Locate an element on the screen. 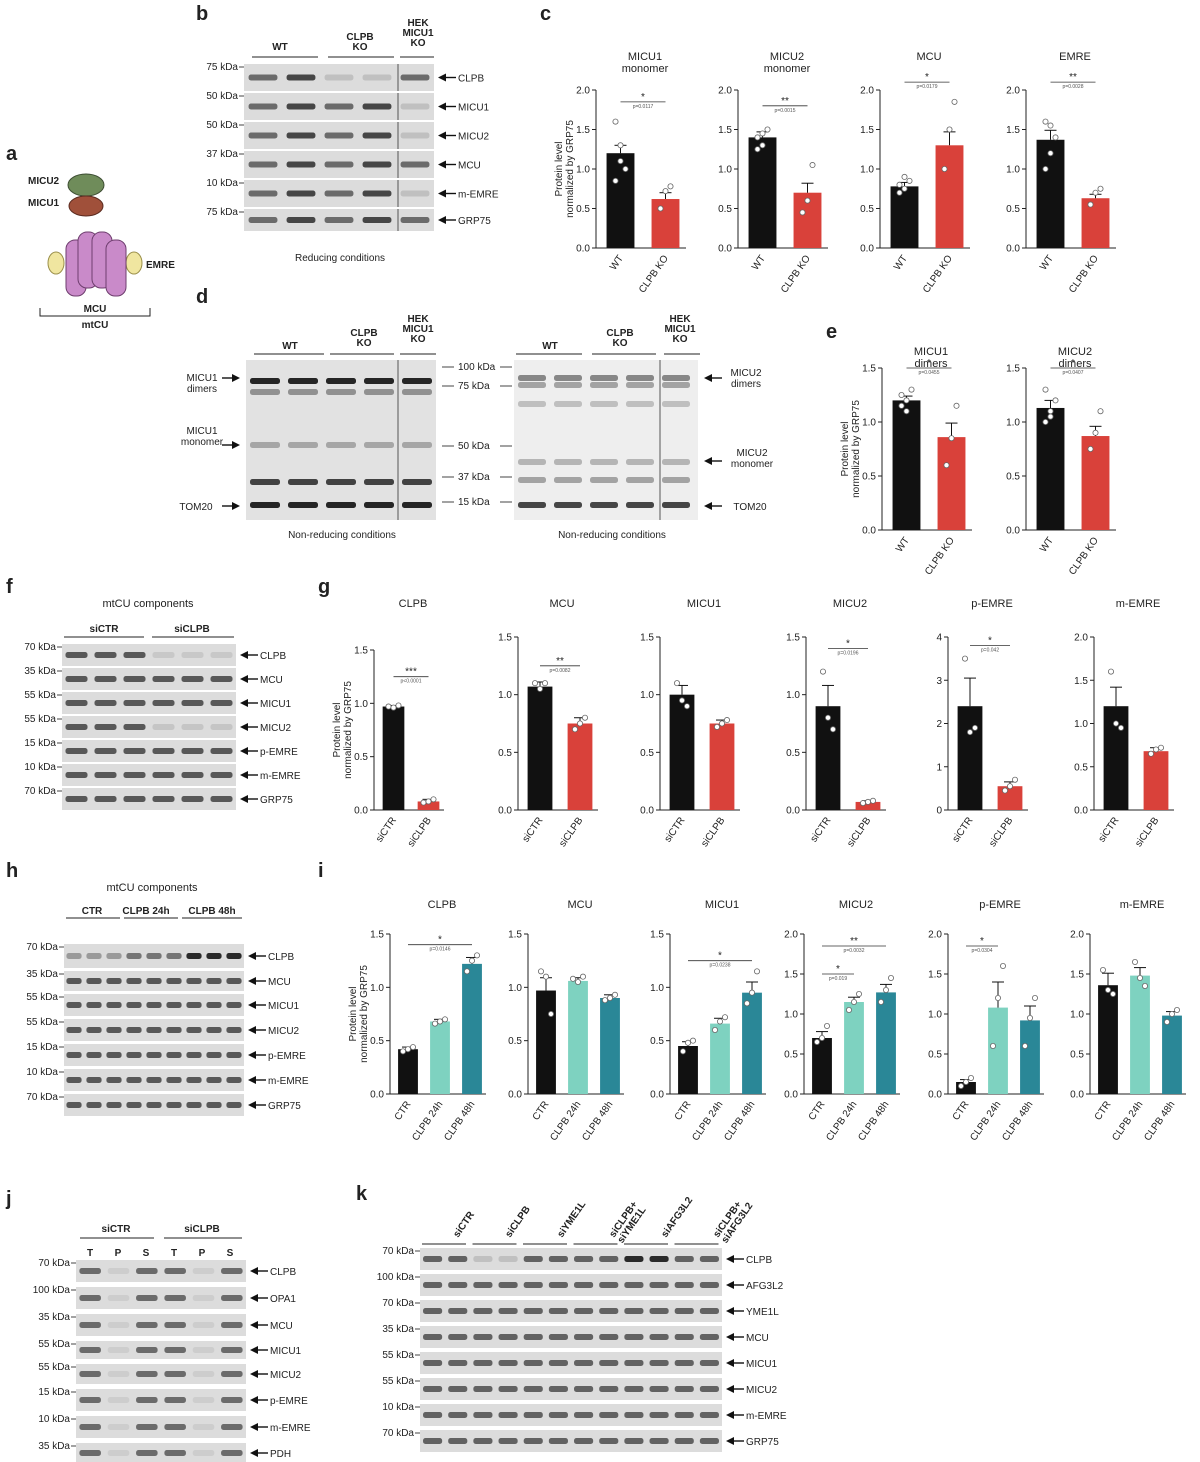 This screenshot has height=1462, width=1200. panel-d-group-label-right-line: MICU1 is located at coordinates (680, 329).